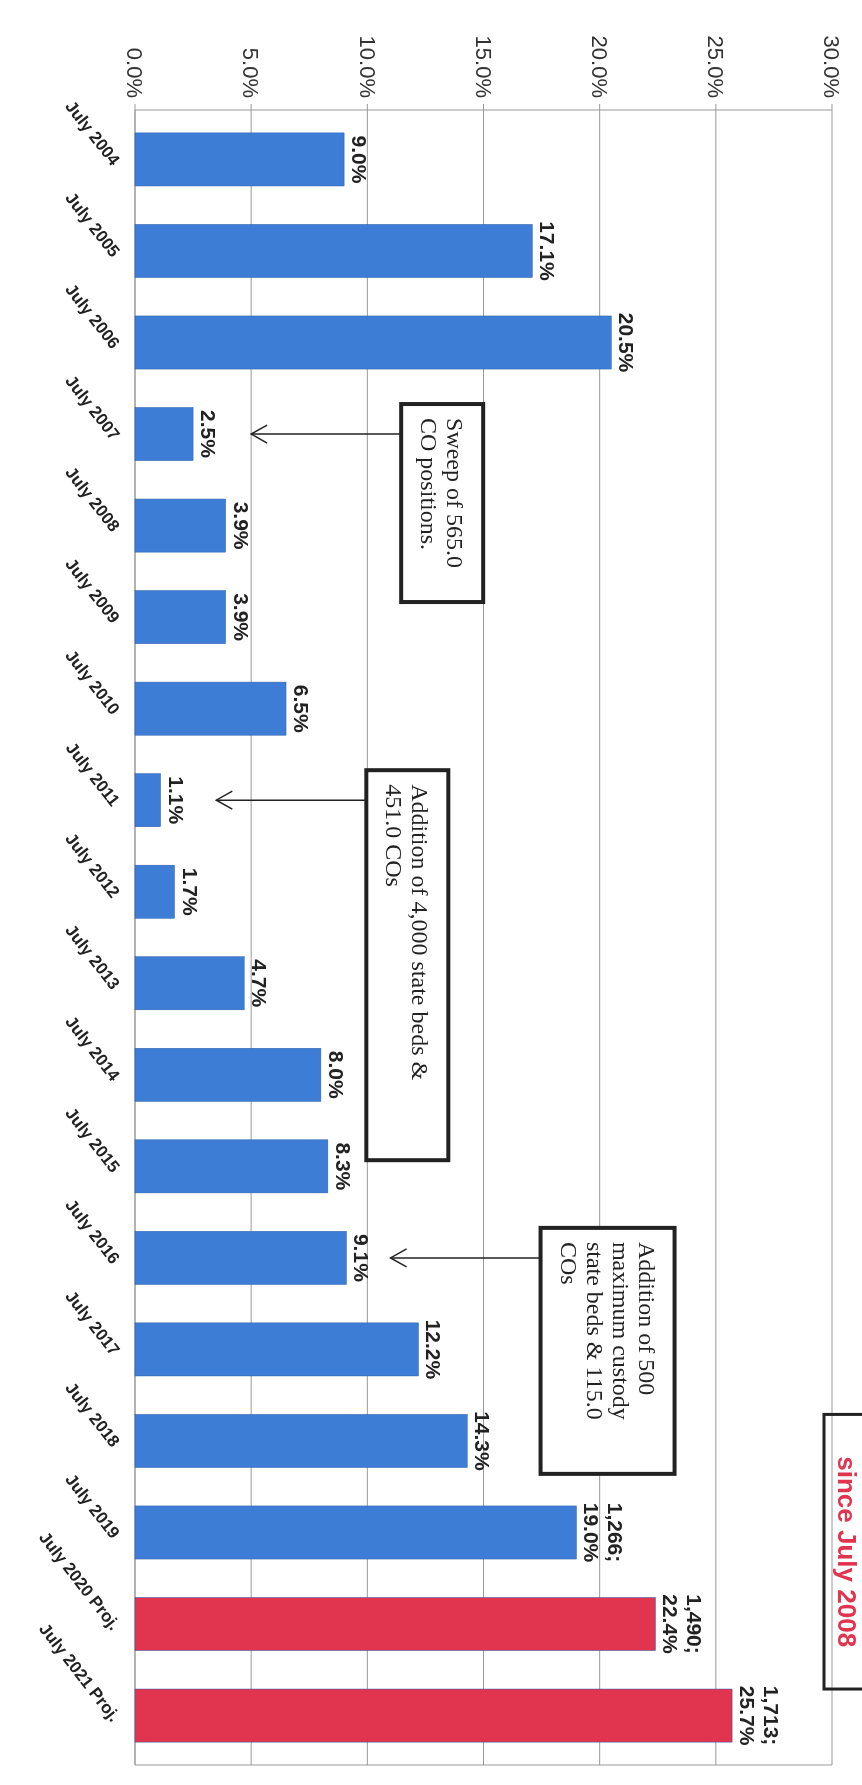  Describe the element at coordinates (760, 1715) in the screenshot. I see `data-label: 1,713; 25.7%` at that location.